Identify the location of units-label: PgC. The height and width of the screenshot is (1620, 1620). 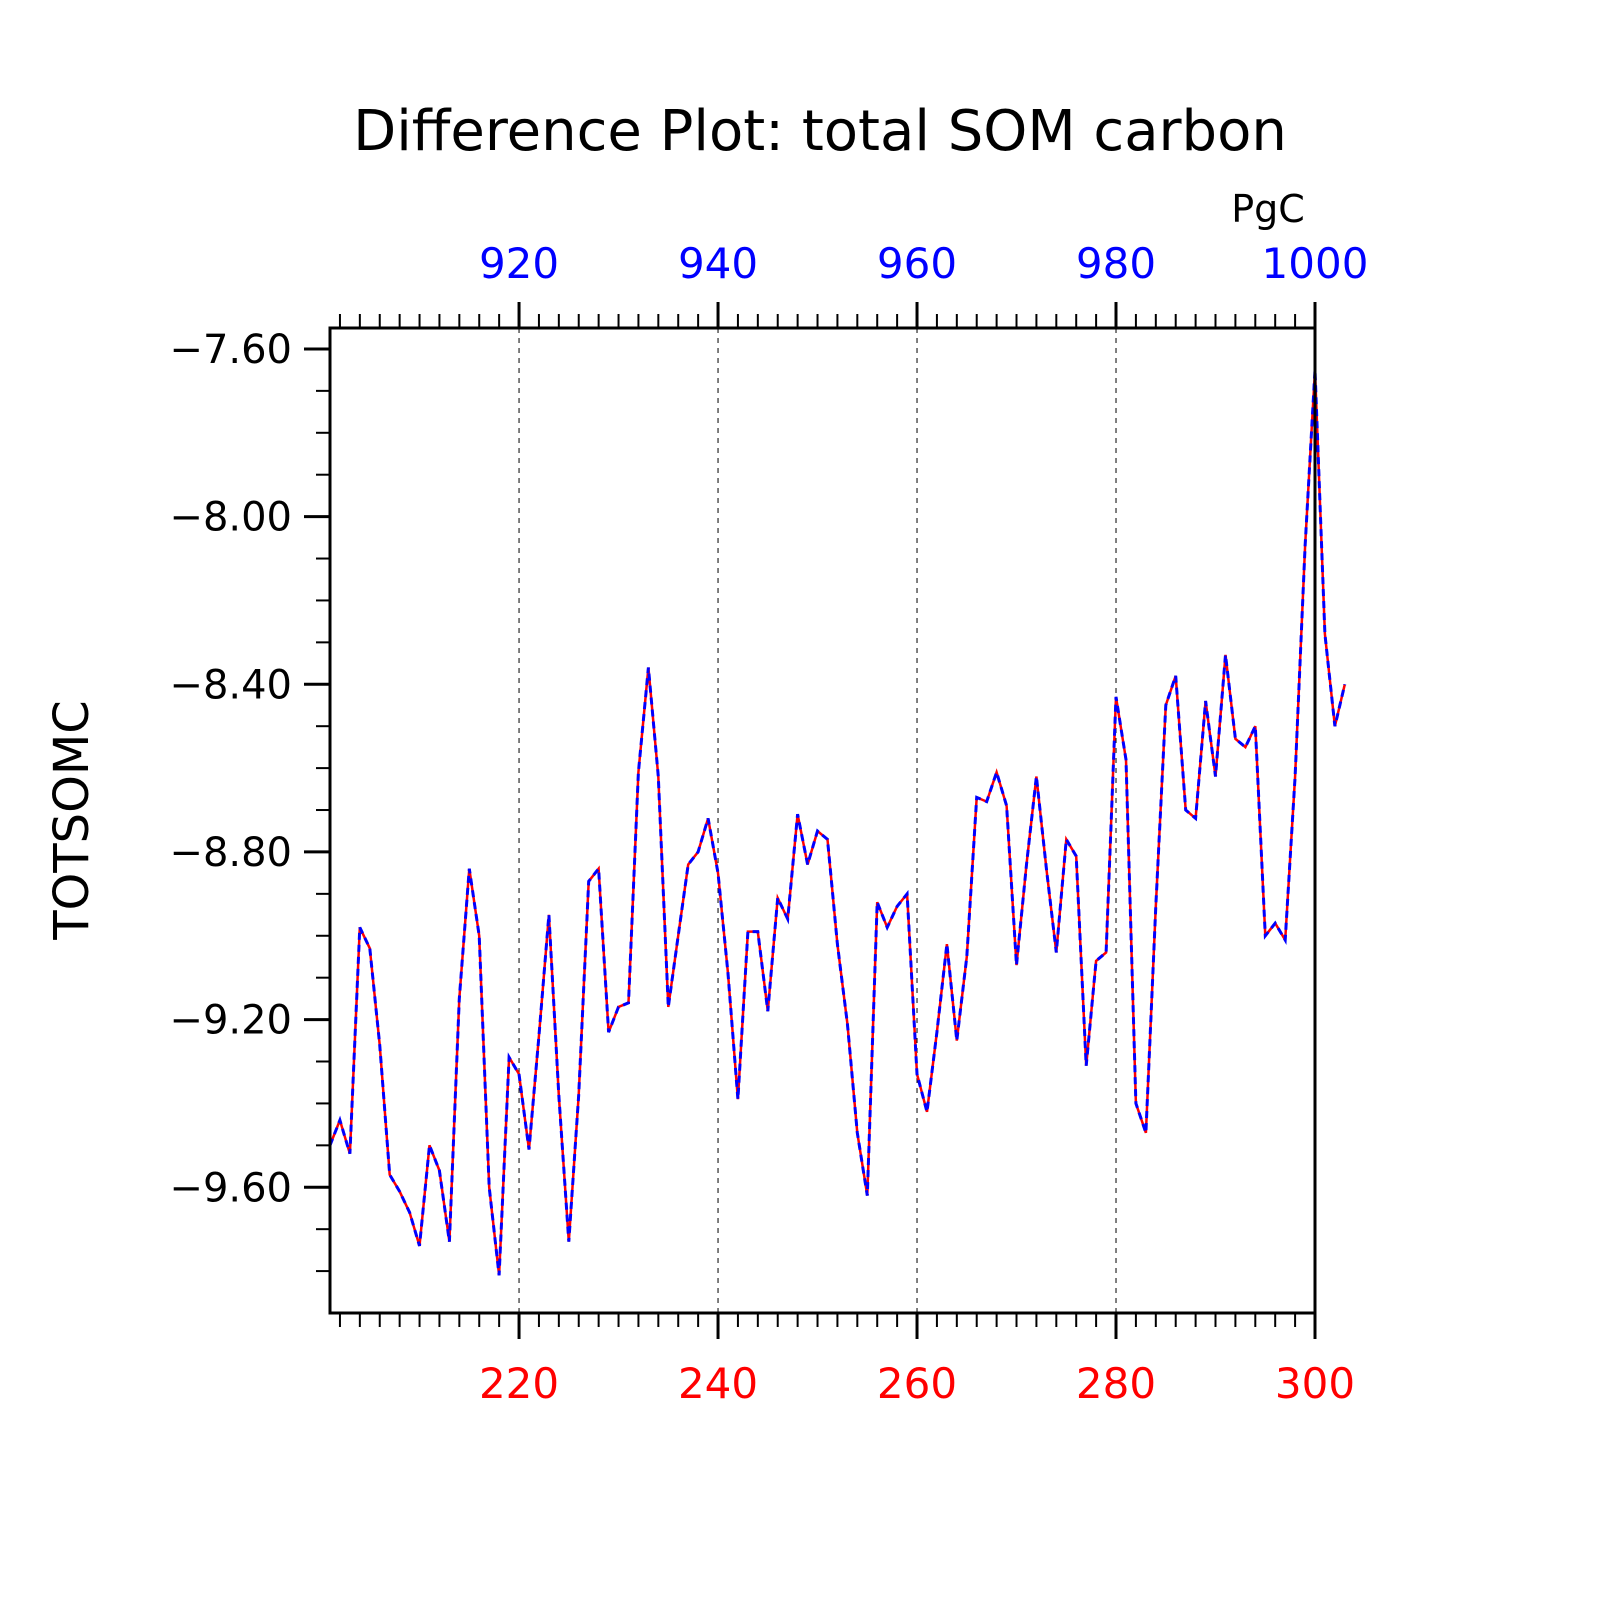
(1268, 209).